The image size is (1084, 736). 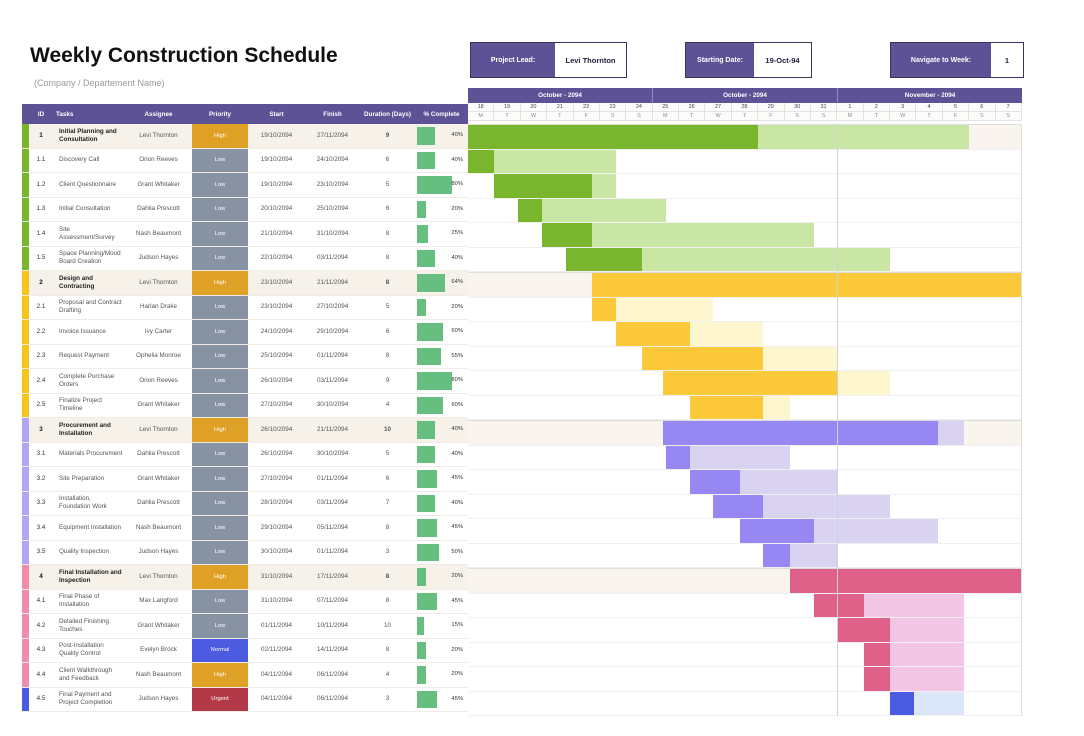 What do you see at coordinates (41, 478) in the screenshot?
I see `task-id-cell: 3.2` at bounding box center [41, 478].